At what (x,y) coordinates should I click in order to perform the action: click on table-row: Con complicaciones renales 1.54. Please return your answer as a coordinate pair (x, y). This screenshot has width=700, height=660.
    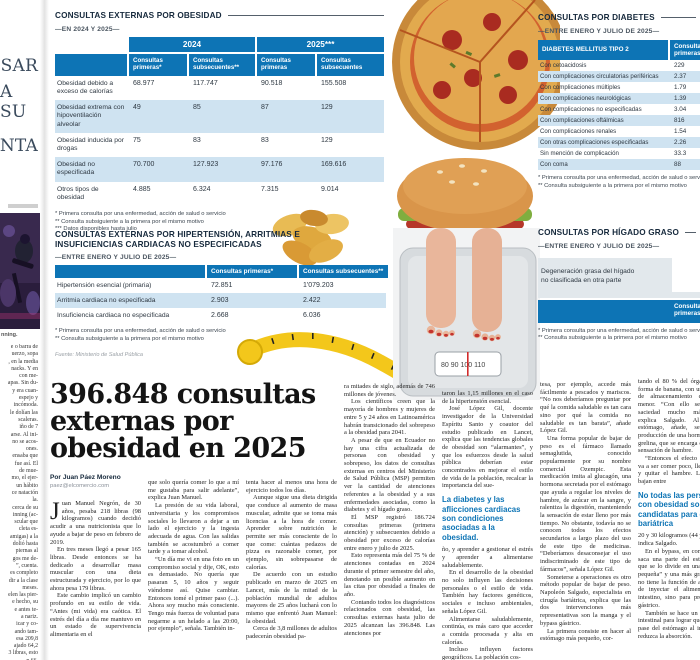
    Looking at the image, I should click on (619, 131).